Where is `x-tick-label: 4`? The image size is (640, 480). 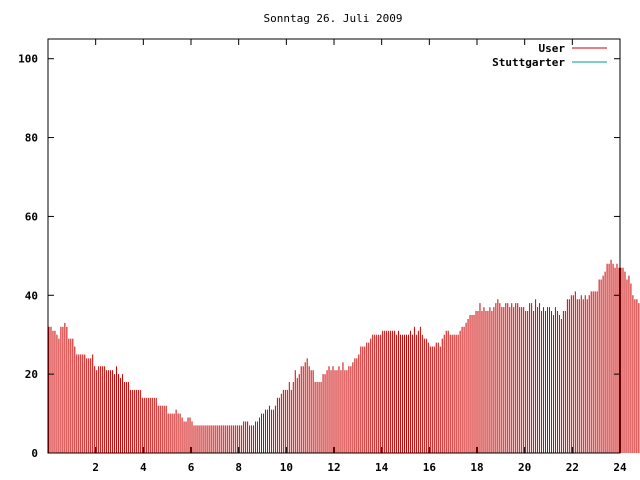 x-tick-label: 4 is located at coordinates (143, 467).